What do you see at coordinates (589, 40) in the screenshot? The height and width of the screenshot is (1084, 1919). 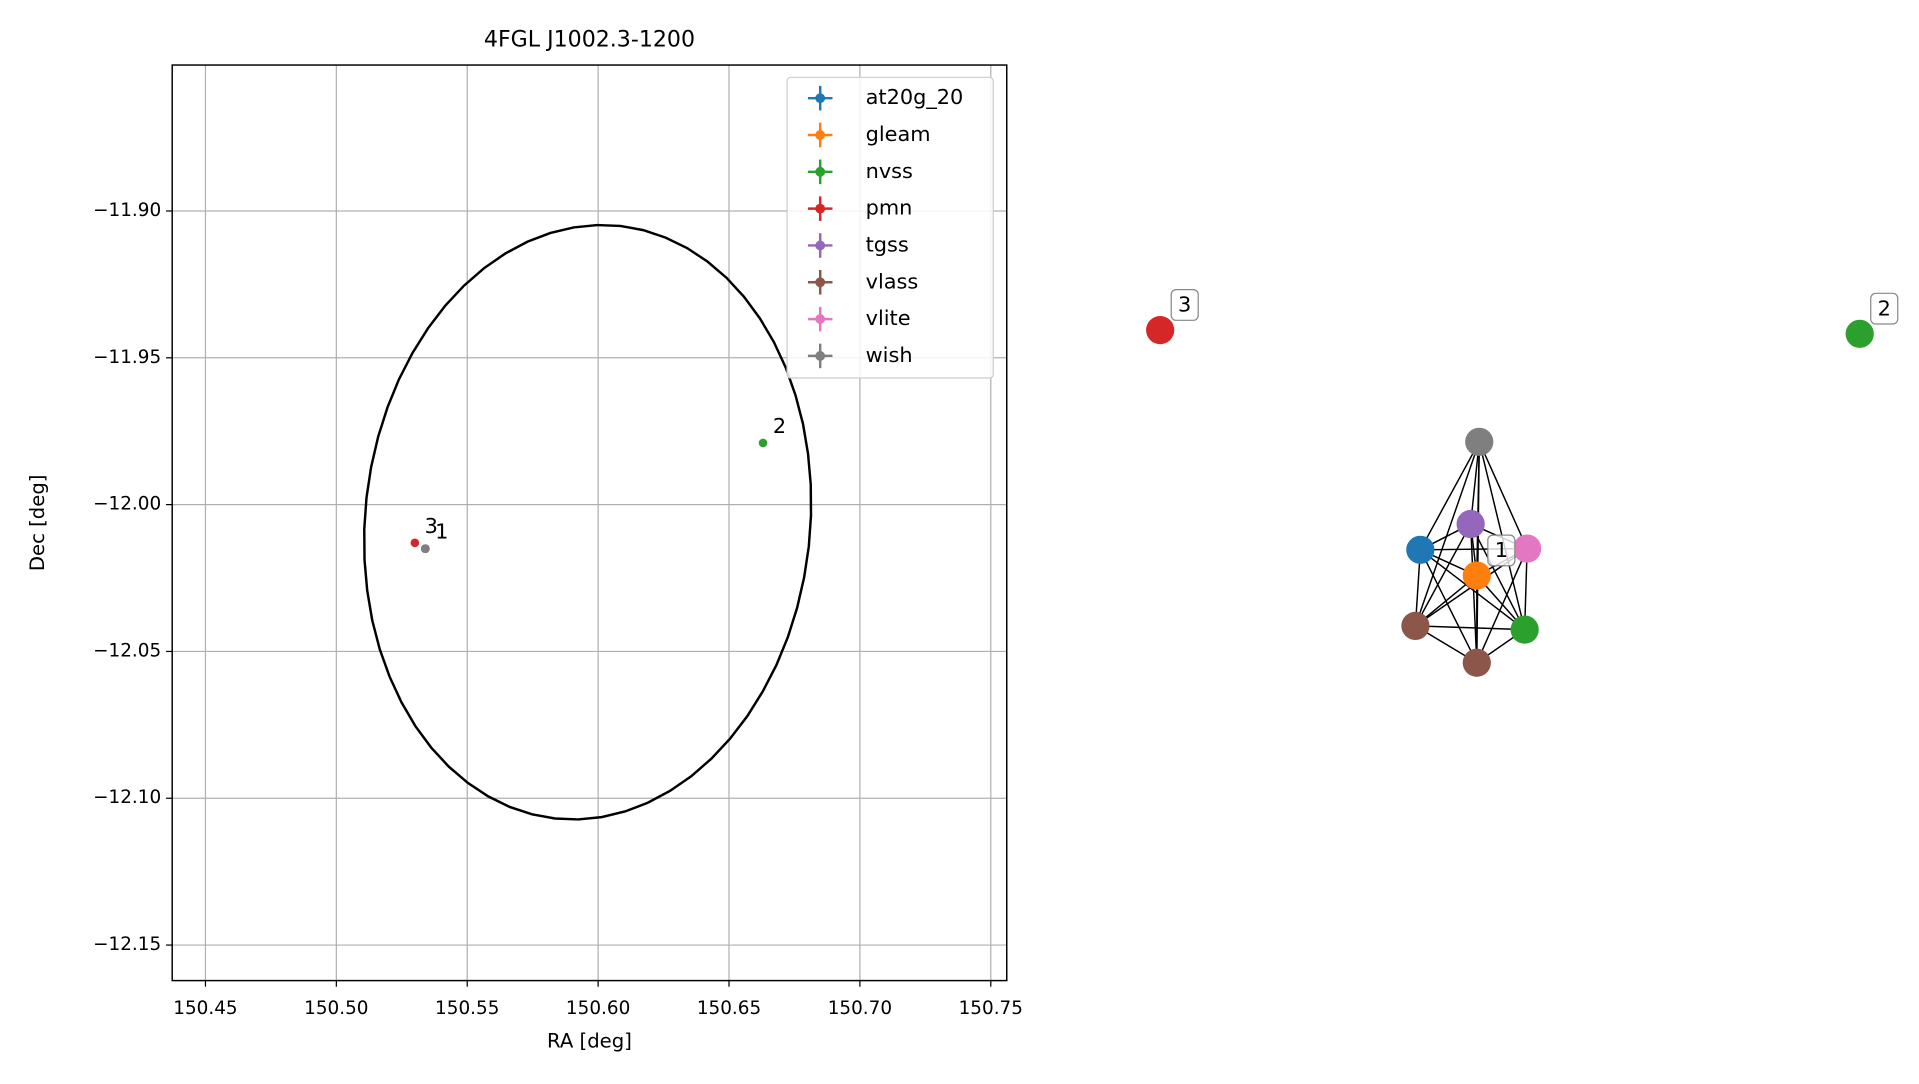 I see `chart-title: 4FGL J1002.3-1200` at bounding box center [589, 40].